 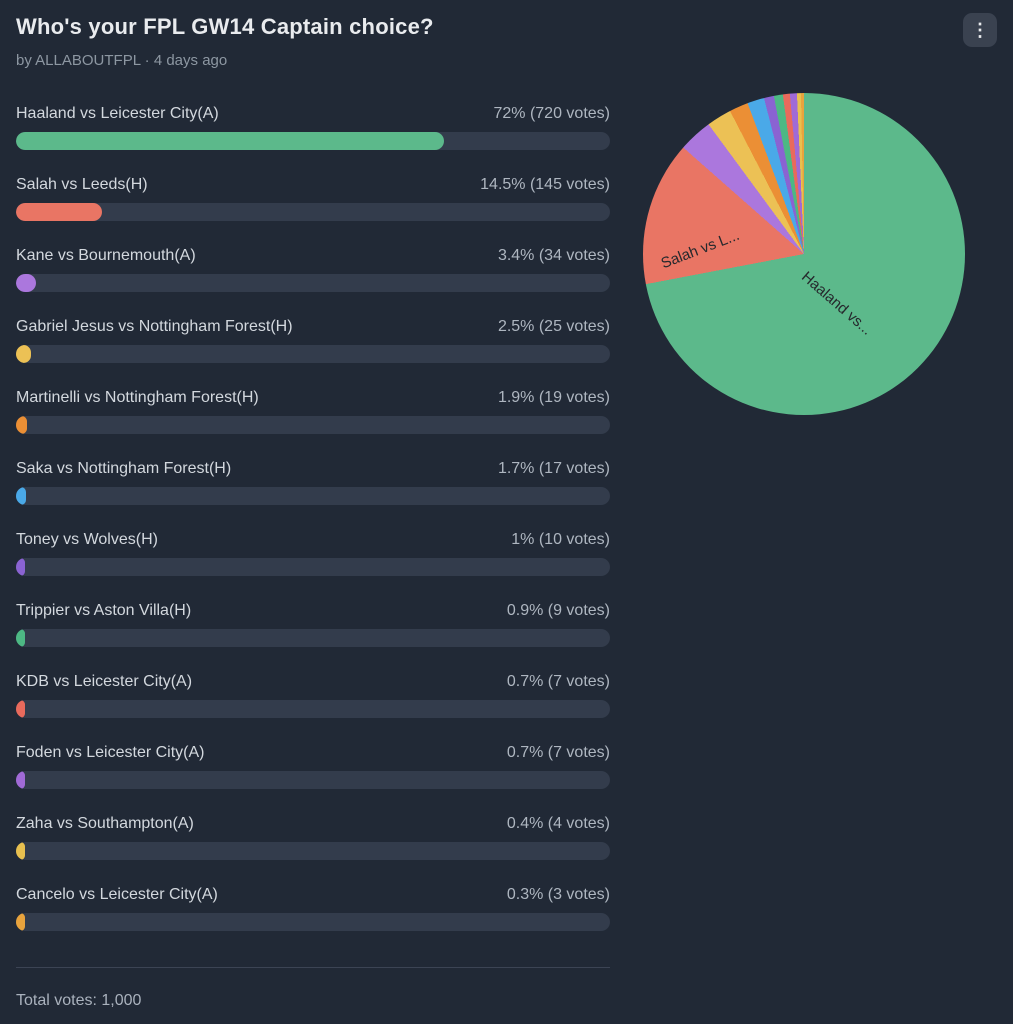 What do you see at coordinates (313, 682) in the screenshot?
I see `option-head: KDB vs Leicester City(A) 0.7% (7 votes)` at bounding box center [313, 682].